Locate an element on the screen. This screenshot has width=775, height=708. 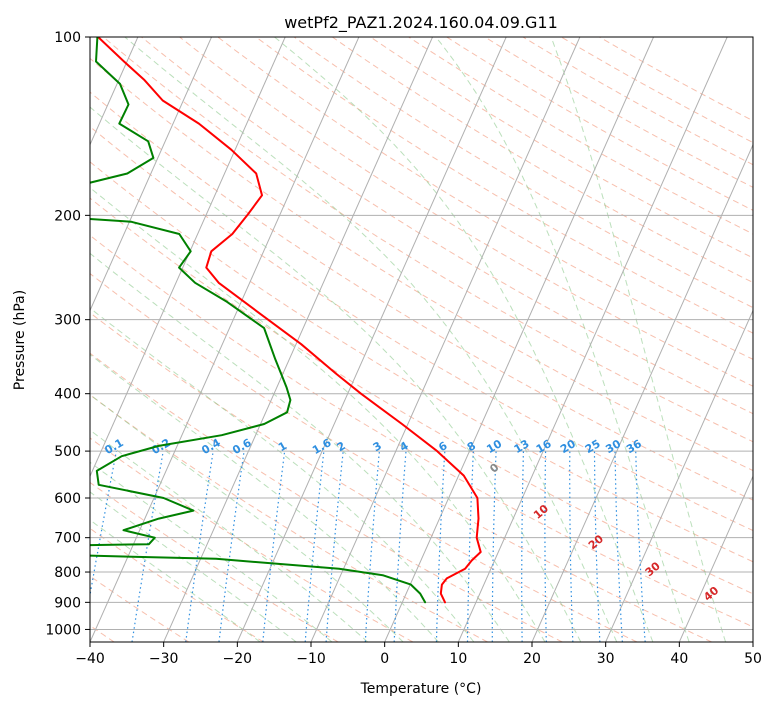
y-tick-label: 300 is located at coordinates (67, 321).